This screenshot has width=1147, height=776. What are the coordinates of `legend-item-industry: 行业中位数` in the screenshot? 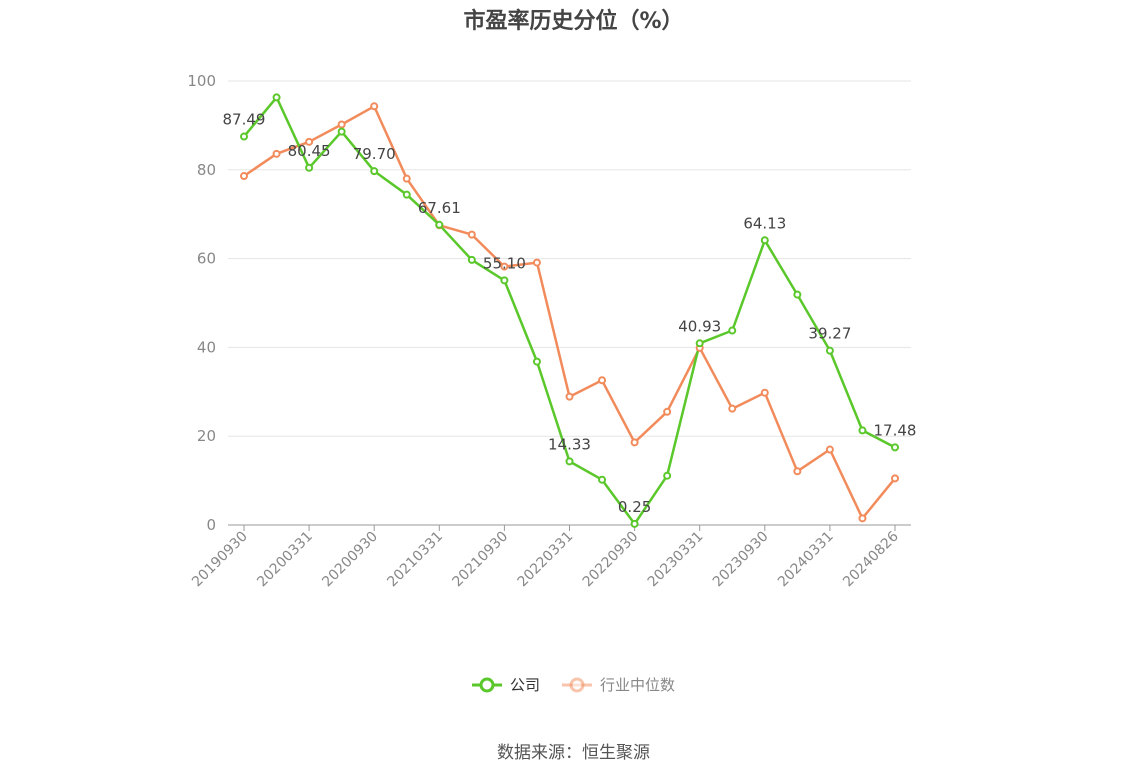 It's located at (618, 684).